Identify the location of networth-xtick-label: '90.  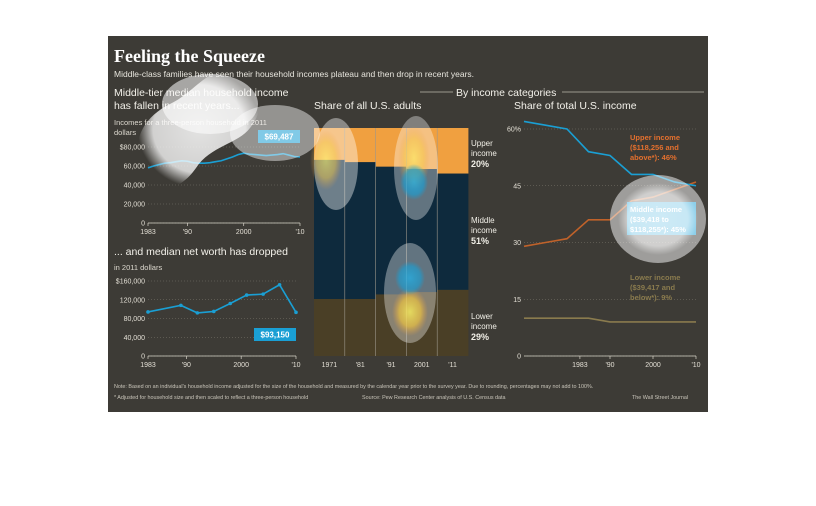
(186, 365).